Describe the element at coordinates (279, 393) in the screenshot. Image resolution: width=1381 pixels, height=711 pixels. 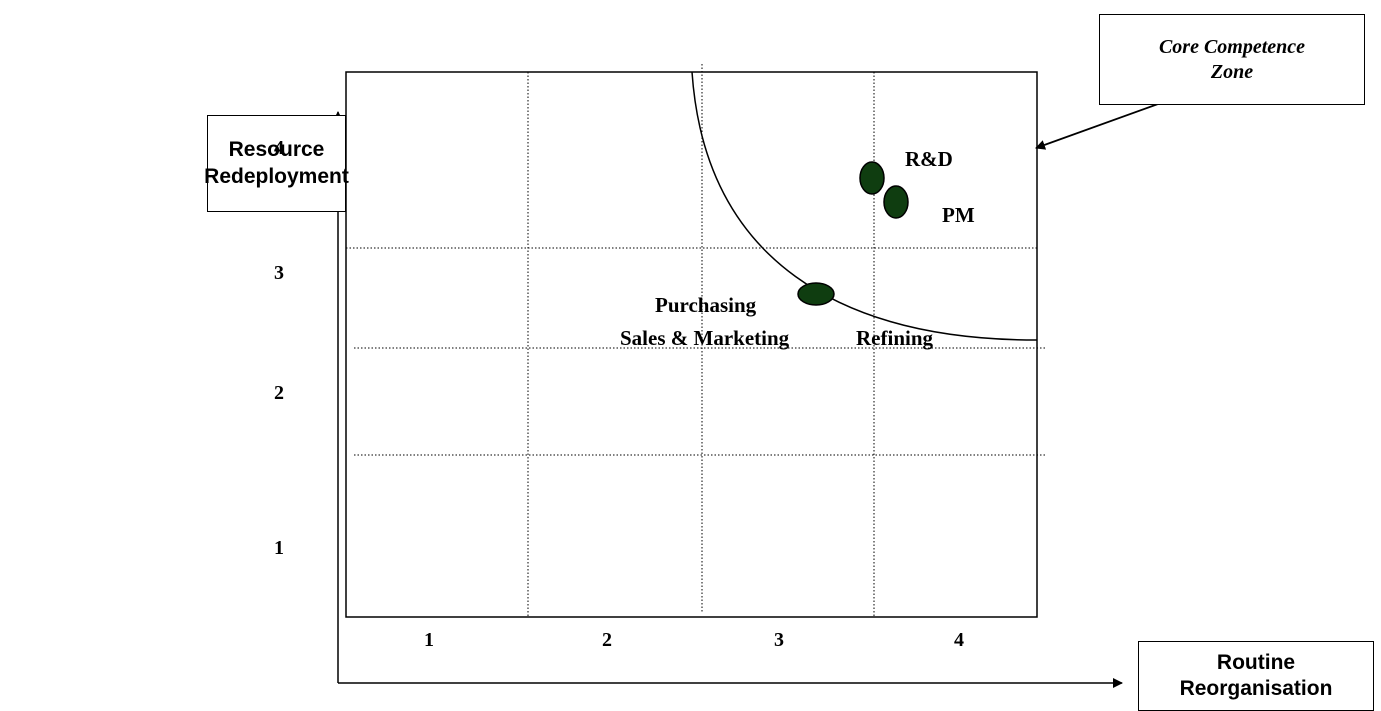
I see `y-tick: 2` at that location.